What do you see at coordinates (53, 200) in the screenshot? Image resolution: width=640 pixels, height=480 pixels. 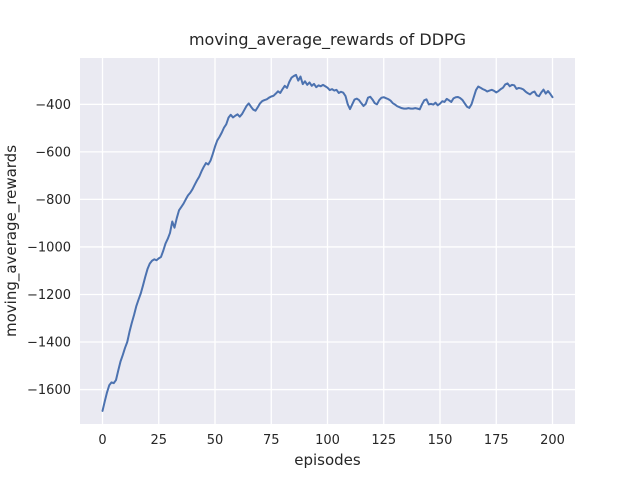 I see `y-tick-label: −800` at bounding box center [53, 200].